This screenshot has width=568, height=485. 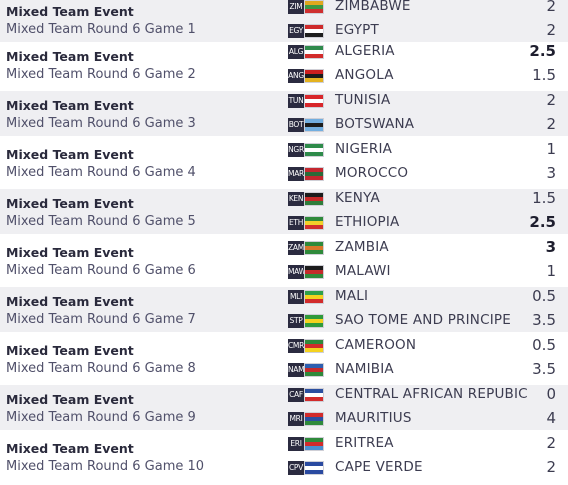 What do you see at coordinates (544, 345) in the screenshot?
I see `team-score: 0.5` at bounding box center [544, 345].